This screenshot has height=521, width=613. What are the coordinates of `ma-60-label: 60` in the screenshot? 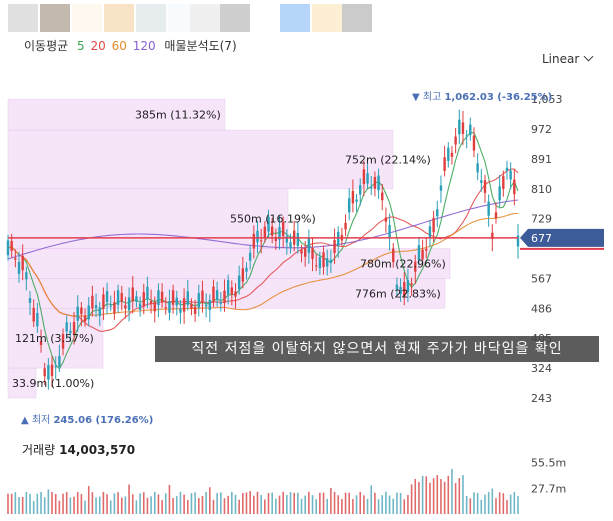 It's located at (119, 46).